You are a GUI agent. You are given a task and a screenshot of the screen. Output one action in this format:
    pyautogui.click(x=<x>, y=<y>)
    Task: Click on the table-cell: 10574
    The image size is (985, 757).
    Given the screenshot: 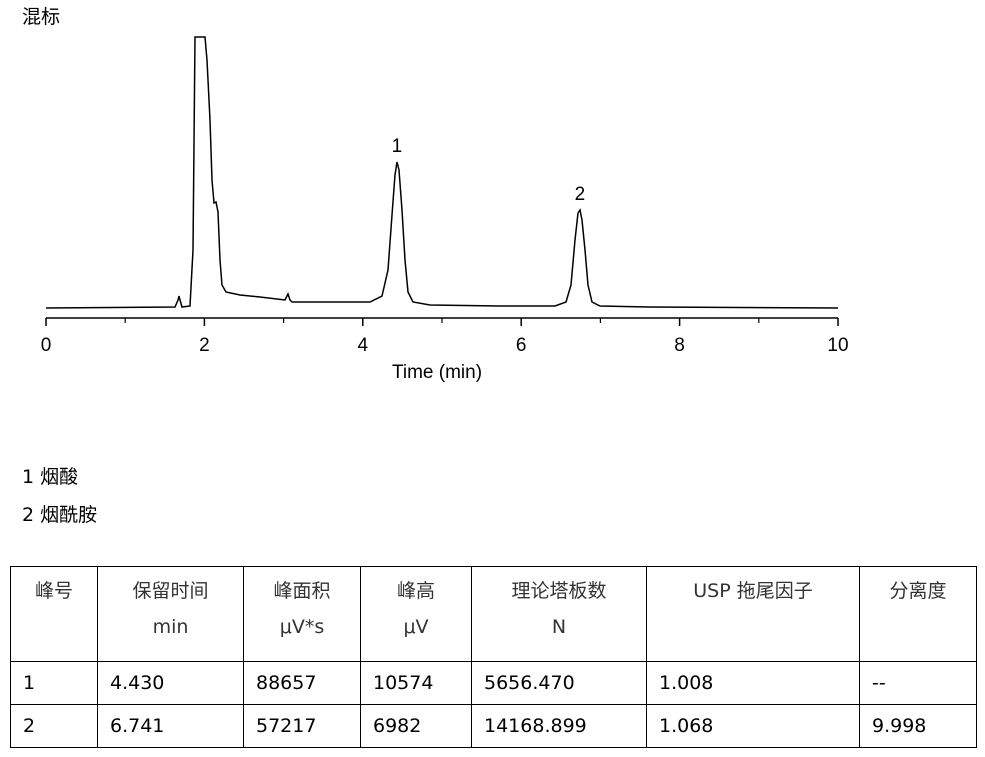 What is the action you would take?
    pyautogui.click(x=416, y=683)
    